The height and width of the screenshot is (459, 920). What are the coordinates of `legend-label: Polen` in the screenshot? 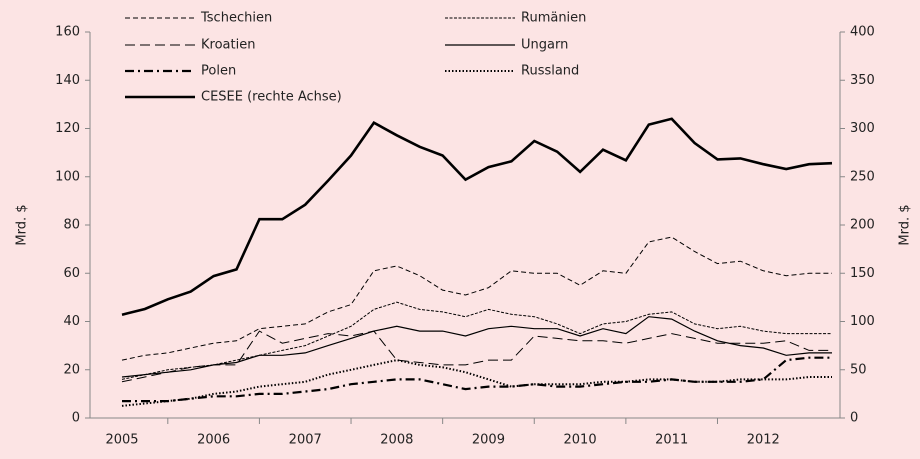 It's located at (218, 71).